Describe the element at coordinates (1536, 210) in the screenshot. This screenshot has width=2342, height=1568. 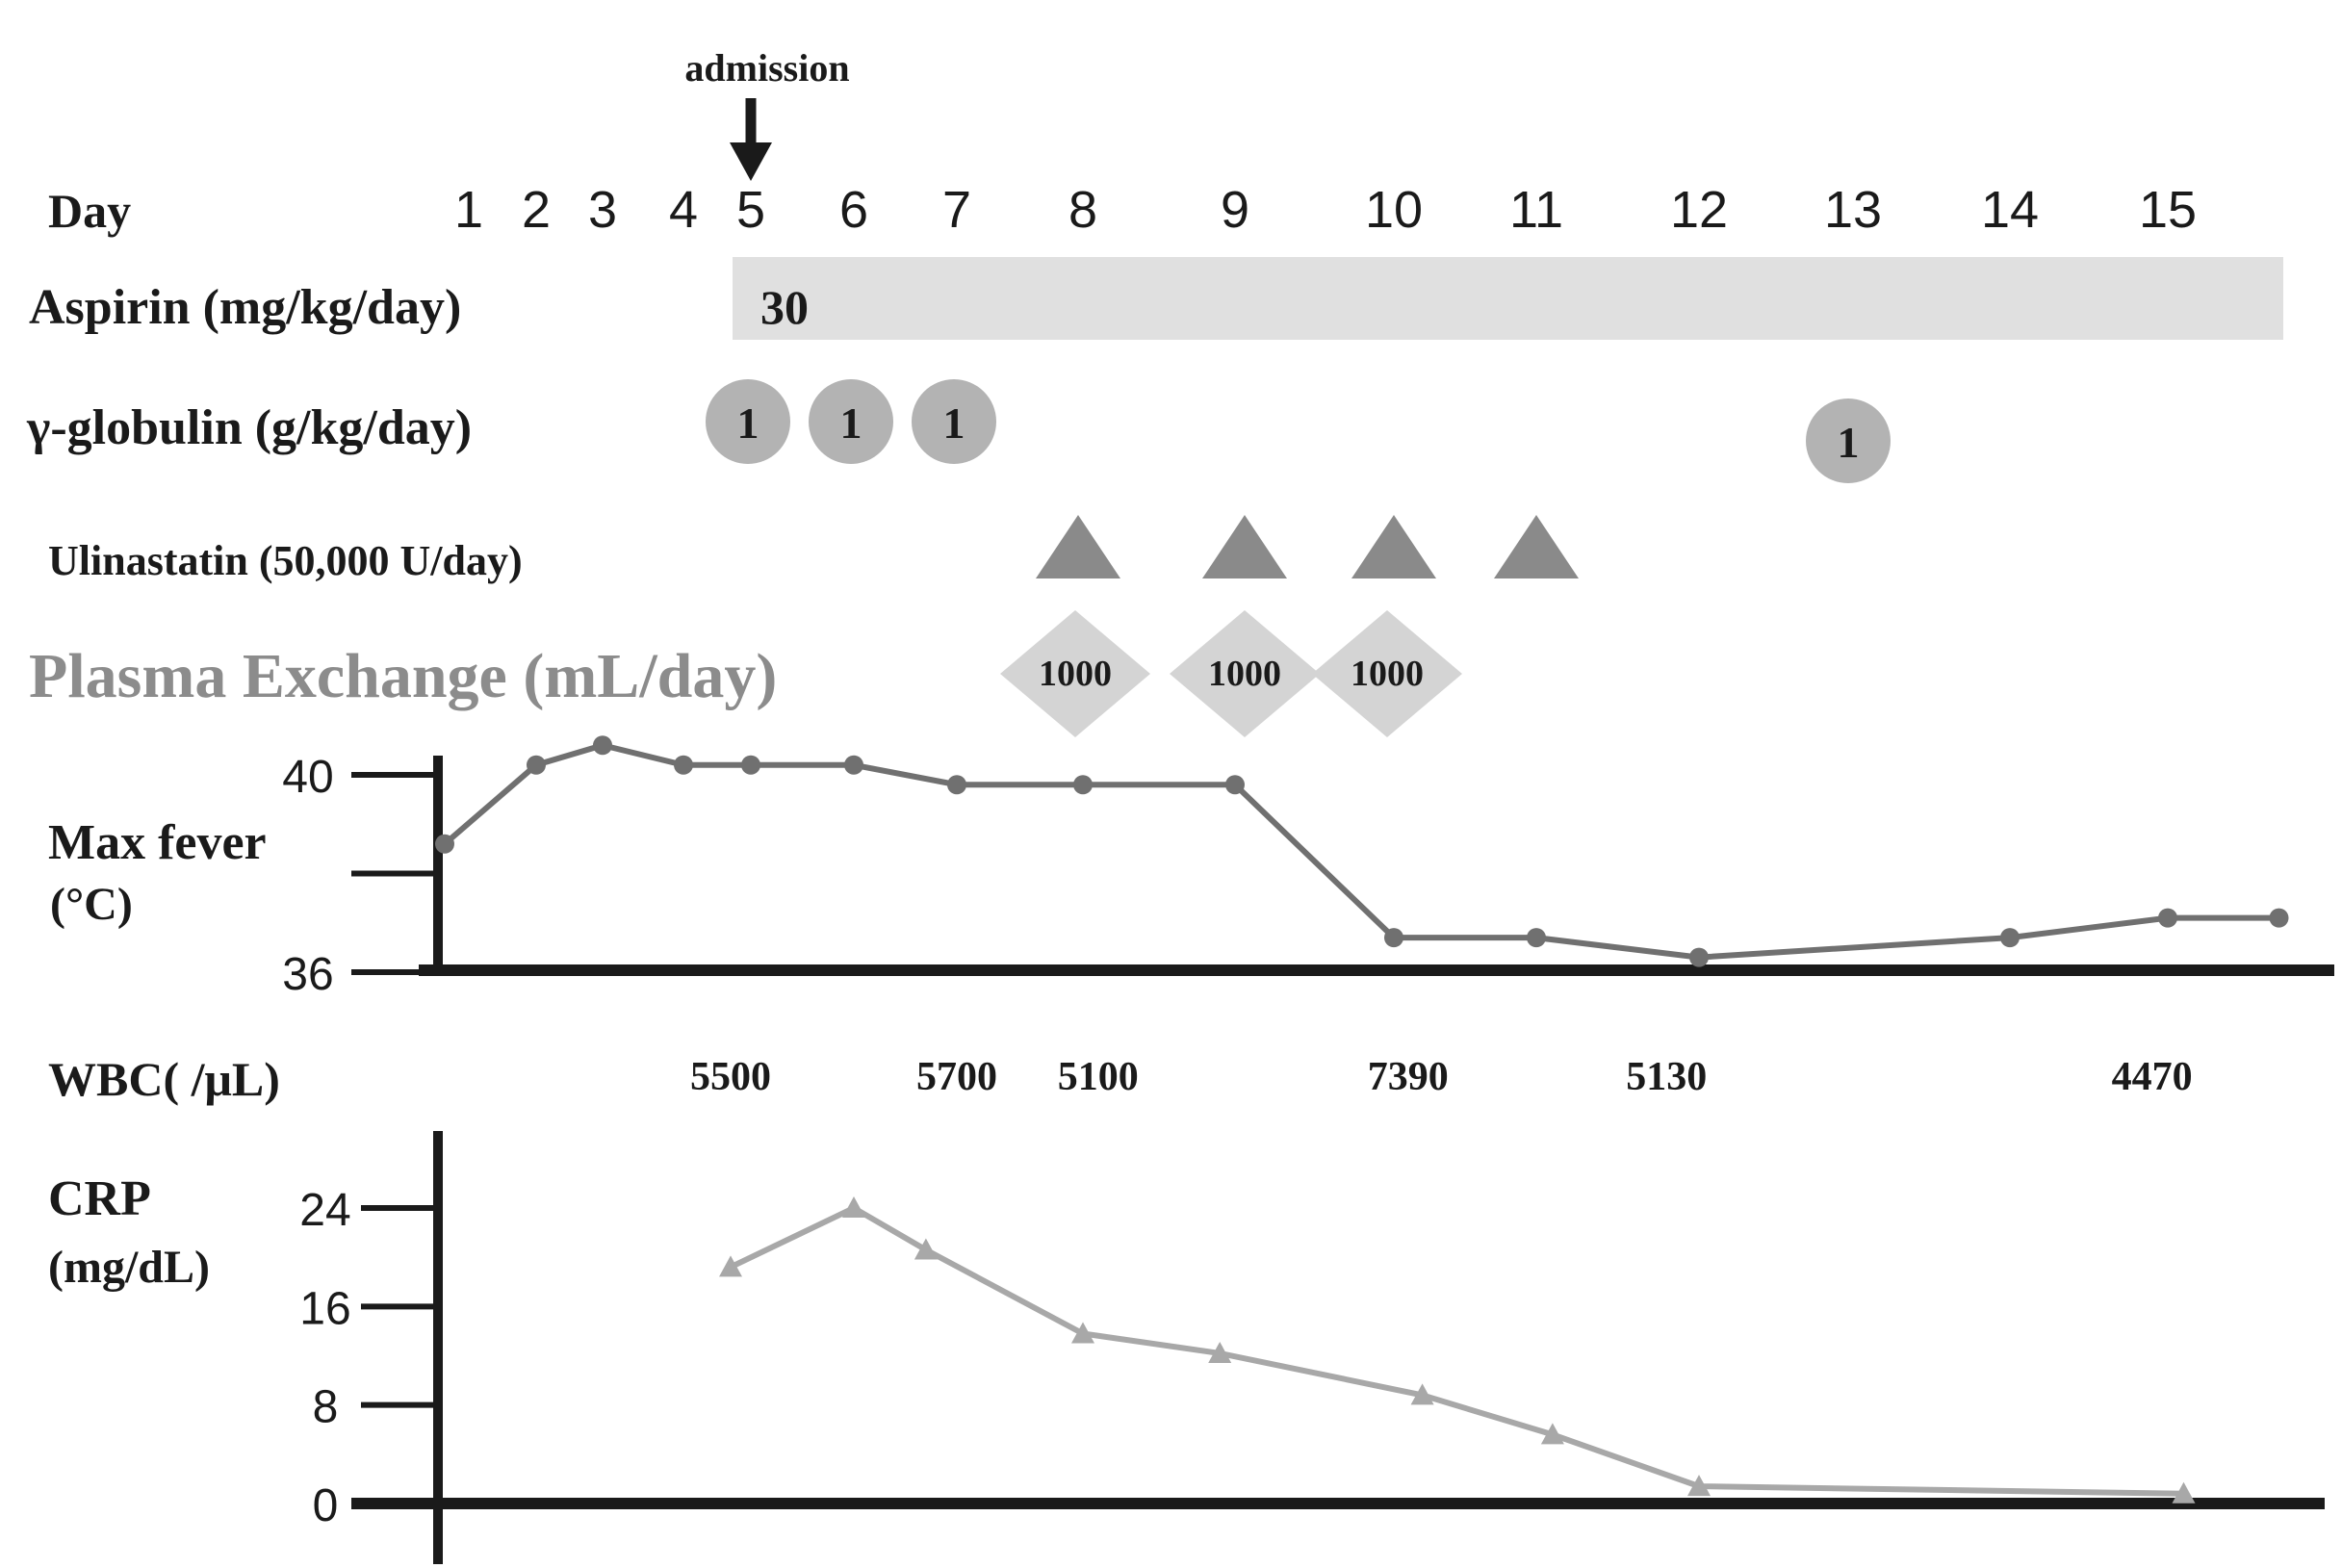
I see `day-tick-label: 11` at that location.